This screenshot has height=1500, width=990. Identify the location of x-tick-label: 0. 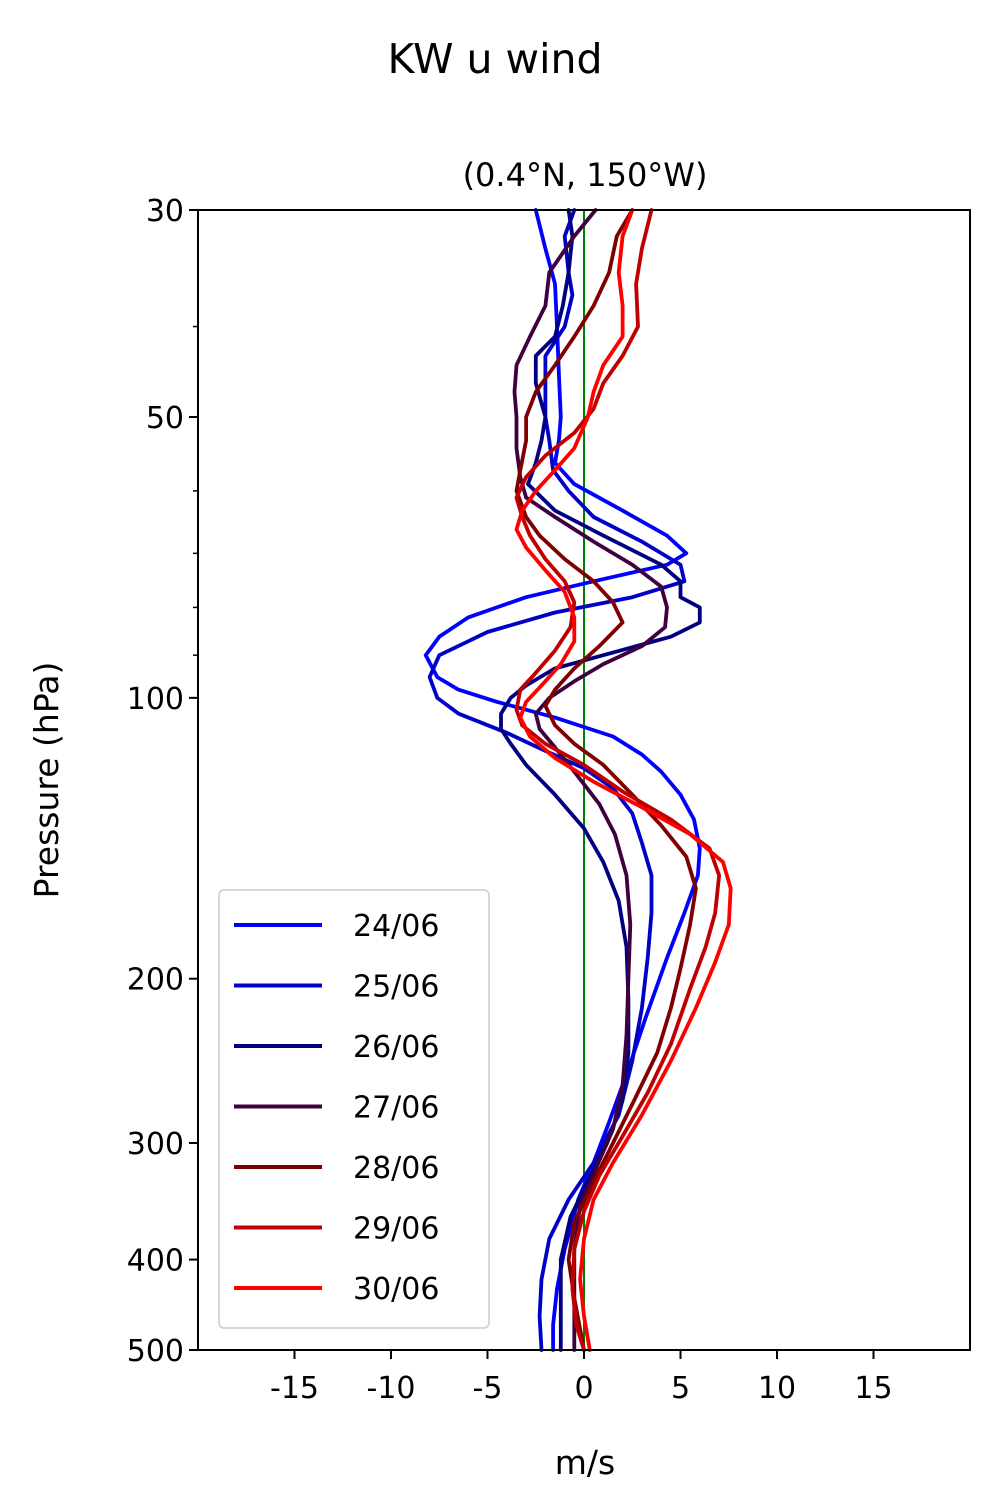
(583, 1388).